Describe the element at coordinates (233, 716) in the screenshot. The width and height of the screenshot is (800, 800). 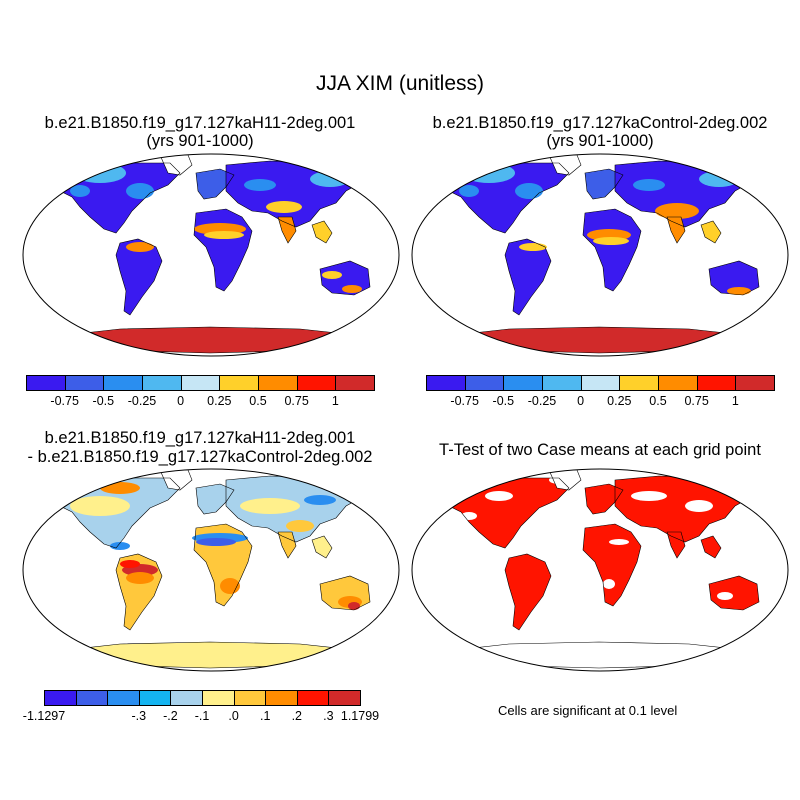
I see `colorbar-tick-label: .0` at that location.